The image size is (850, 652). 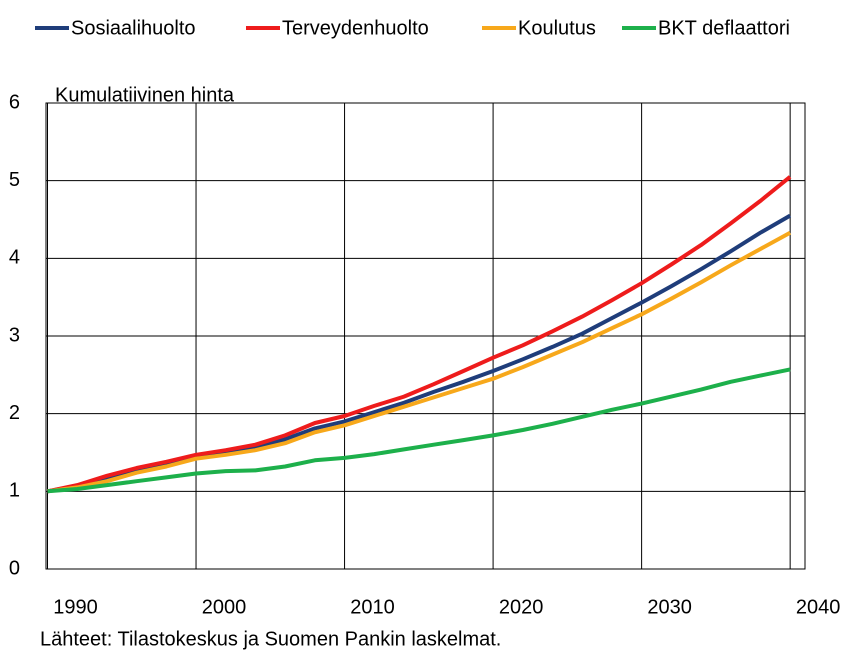 I want to click on x-tick-label: 2010, so click(x=372, y=607).